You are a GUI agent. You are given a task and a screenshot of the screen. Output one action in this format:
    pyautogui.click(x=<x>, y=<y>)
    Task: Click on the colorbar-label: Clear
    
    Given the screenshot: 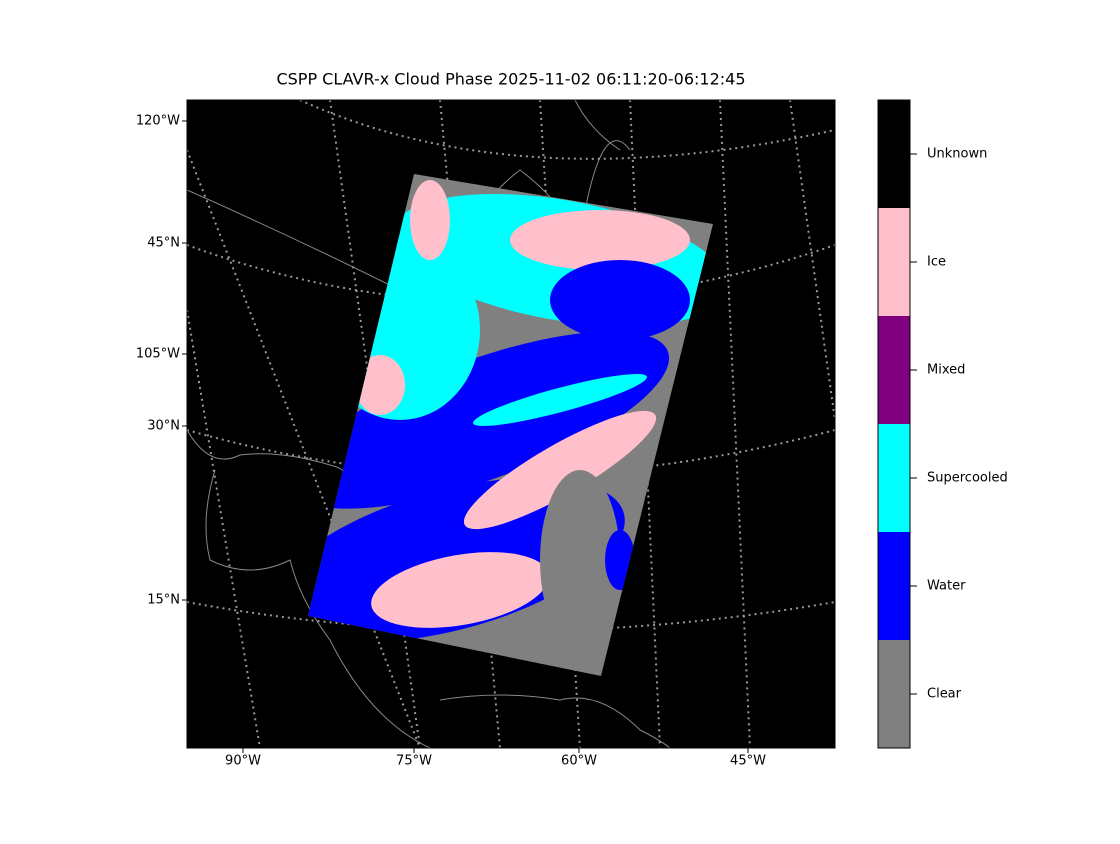 What is the action you would take?
    pyautogui.click(x=944, y=694)
    